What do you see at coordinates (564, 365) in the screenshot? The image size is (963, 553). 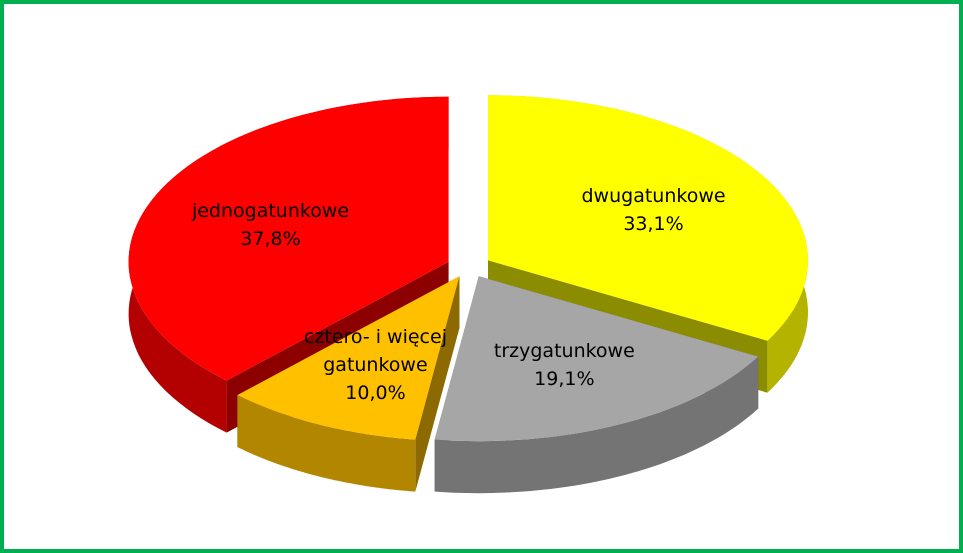 I see `data-label: trzygatunkowe 19,1%` at bounding box center [564, 365].